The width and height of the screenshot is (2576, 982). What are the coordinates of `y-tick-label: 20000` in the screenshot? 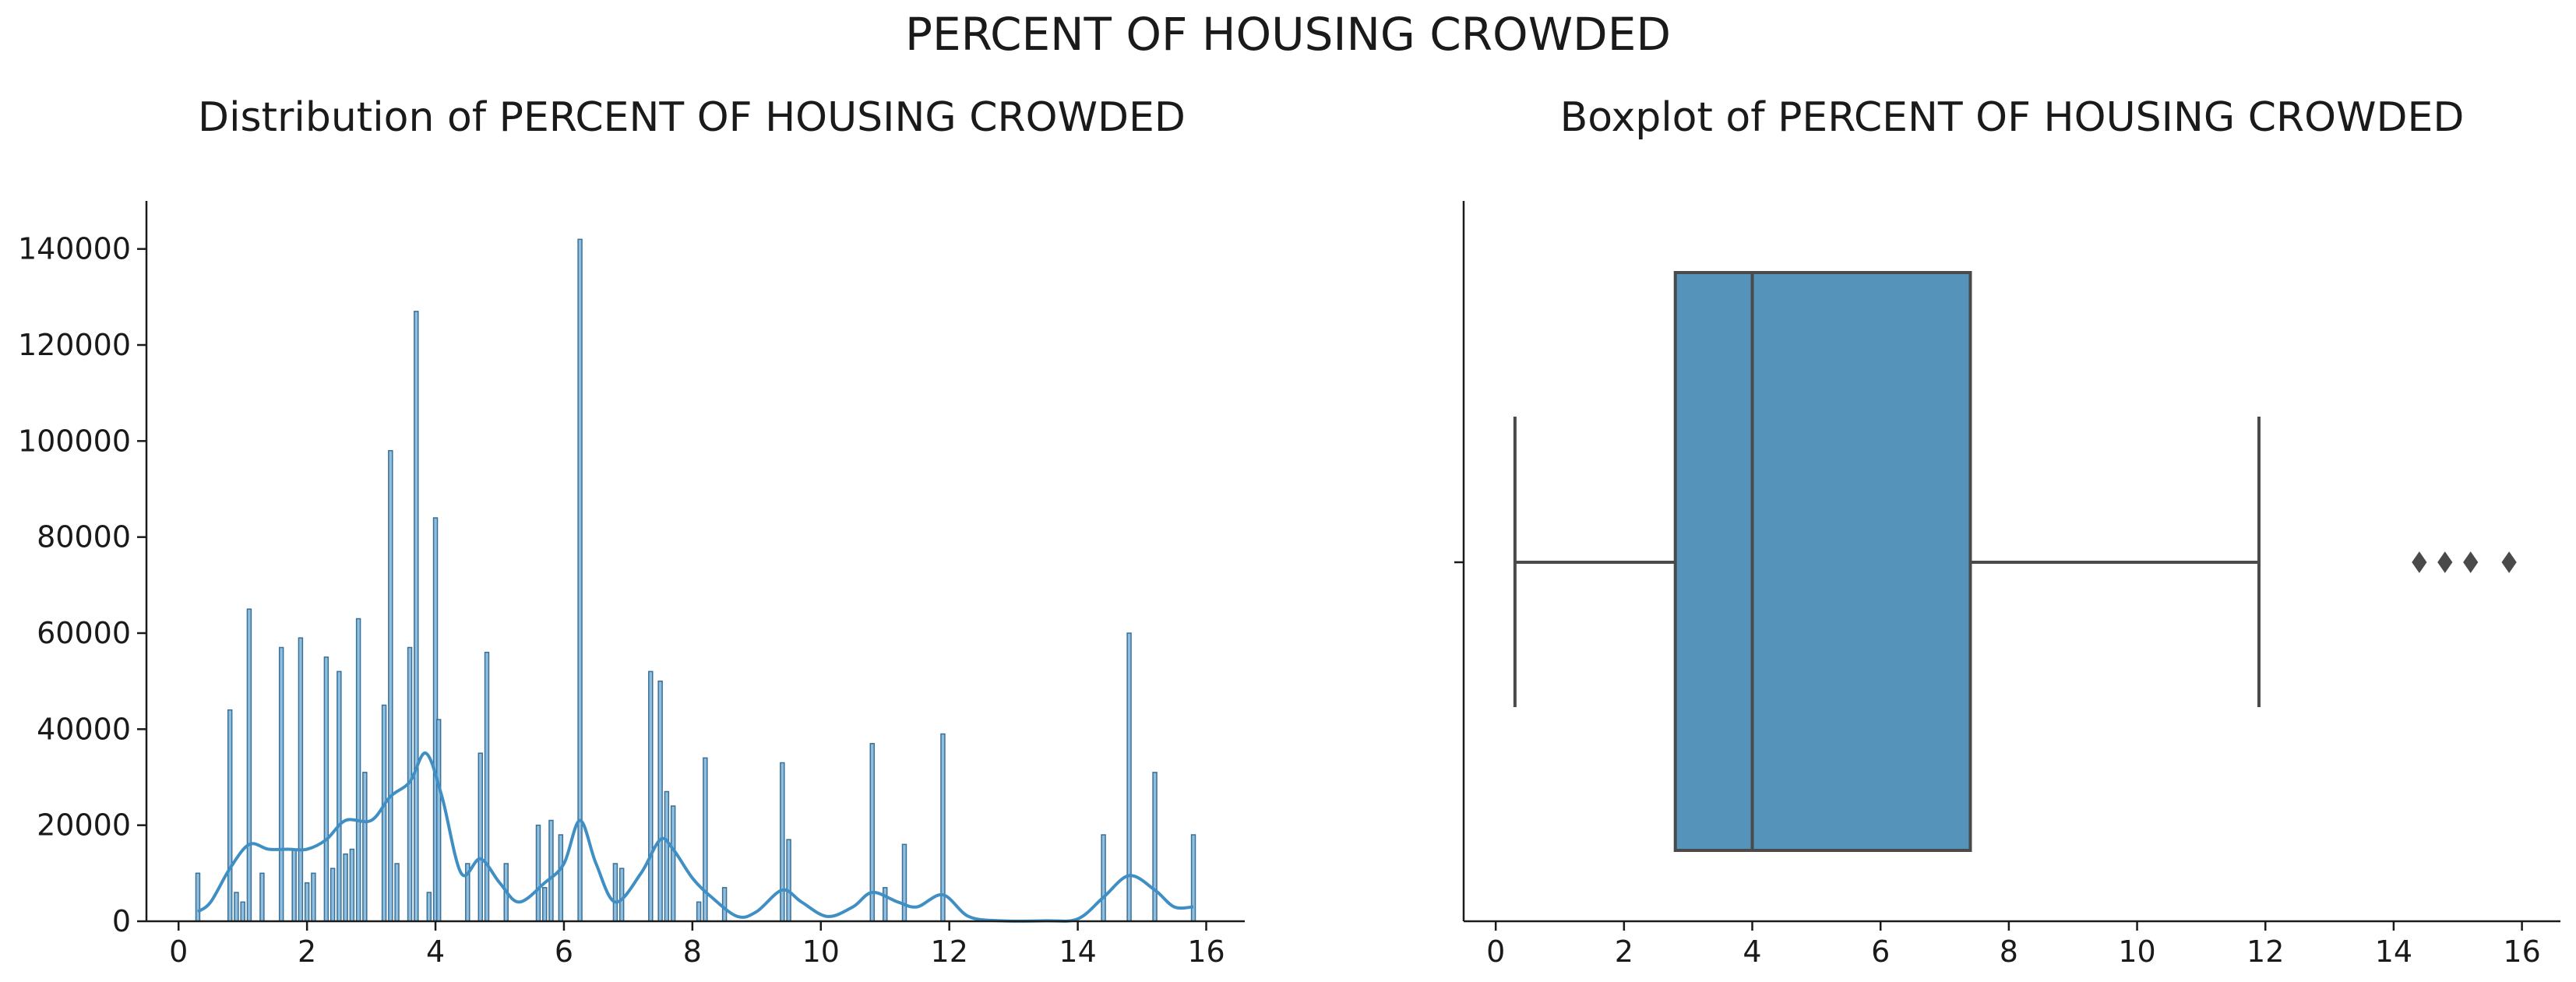 It's located at (84, 825).